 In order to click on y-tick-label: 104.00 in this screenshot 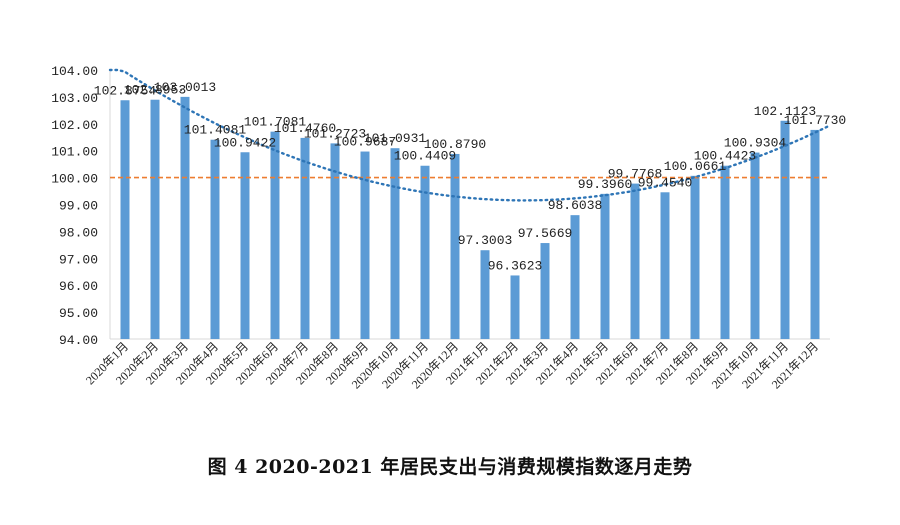, I will do `click(74, 71)`.